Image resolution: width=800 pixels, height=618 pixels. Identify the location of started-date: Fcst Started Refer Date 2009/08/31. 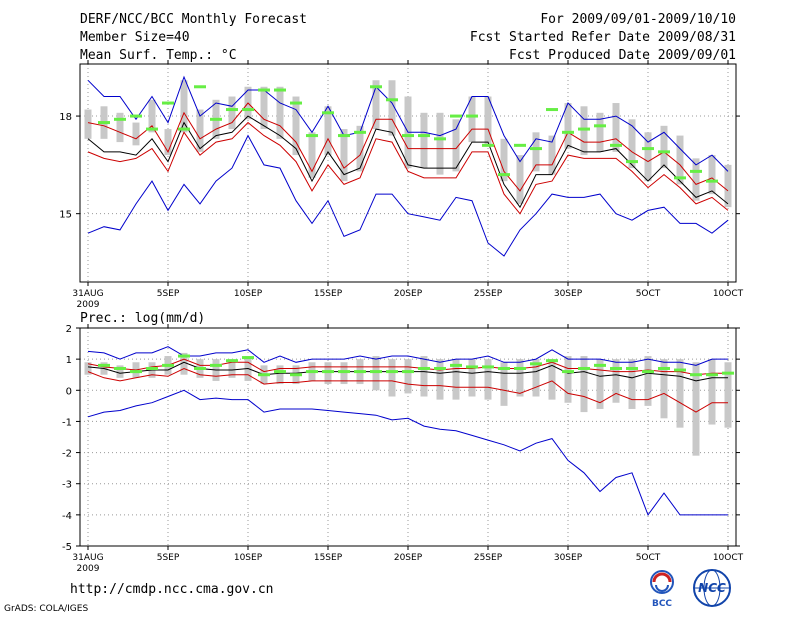
(602, 37).